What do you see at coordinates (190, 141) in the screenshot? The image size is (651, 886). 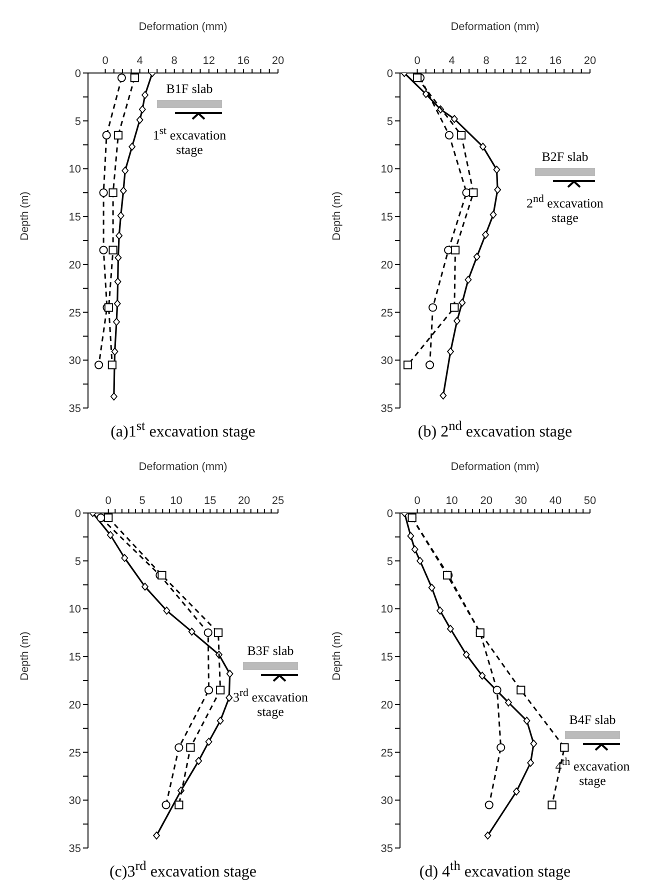 I see `annotation: 1$^{st}$ excavation stage` at bounding box center [190, 141].